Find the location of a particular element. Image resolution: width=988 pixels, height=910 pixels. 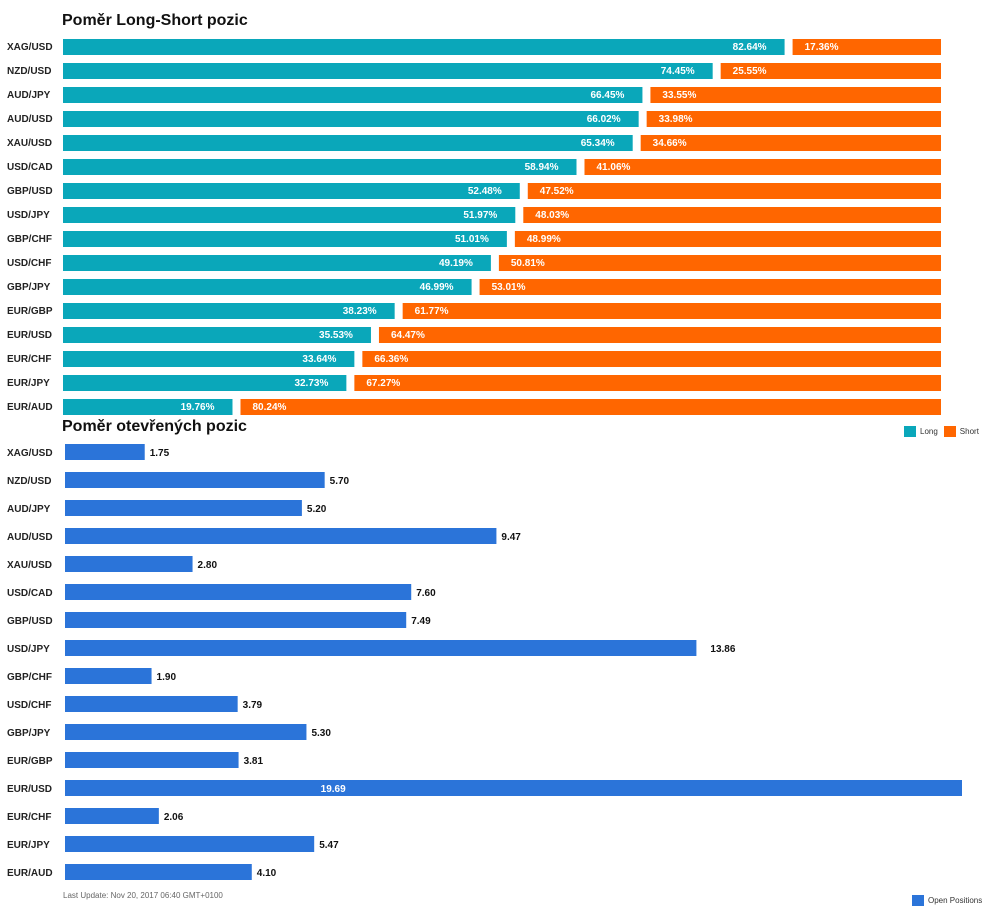

ls-short-value-eur-gbp: 61.77% is located at coordinates (432, 311).